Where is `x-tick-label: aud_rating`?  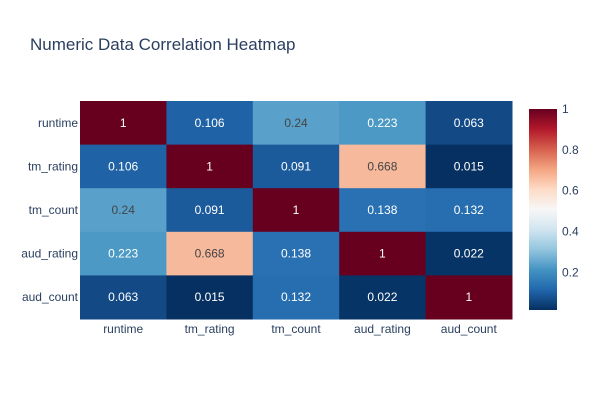
x-tick-label: aud_rating is located at coordinates (382, 329).